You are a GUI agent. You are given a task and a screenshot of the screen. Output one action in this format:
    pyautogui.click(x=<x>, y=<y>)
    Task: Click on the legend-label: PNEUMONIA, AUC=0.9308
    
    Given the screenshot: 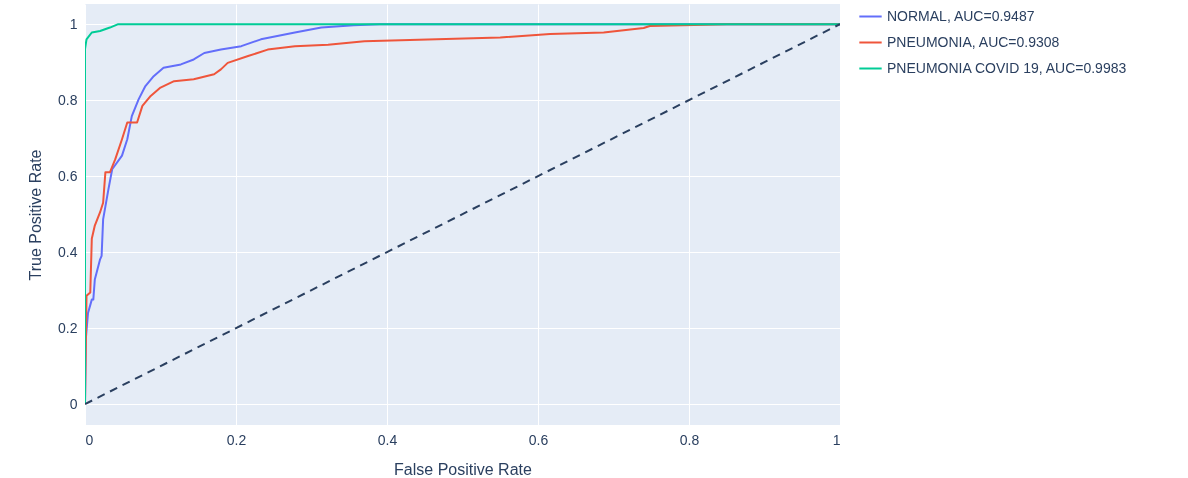 What is the action you would take?
    pyautogui.click(x=973, y=41)
    